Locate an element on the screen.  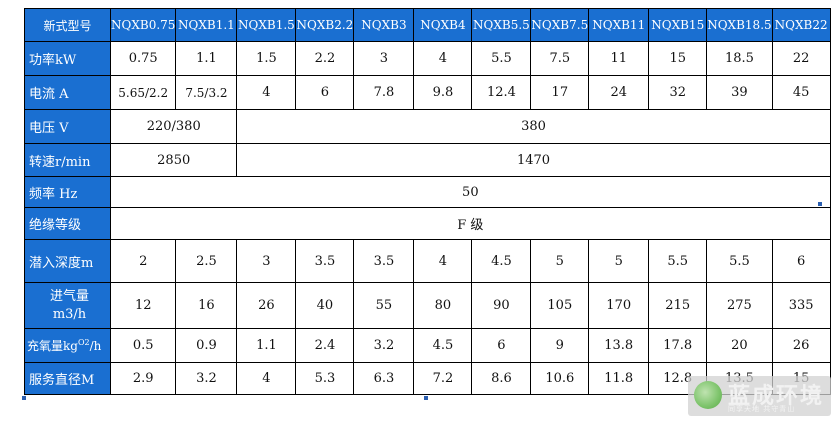
oxygen-cell: 17.8 is located at coordinates (678, 345).